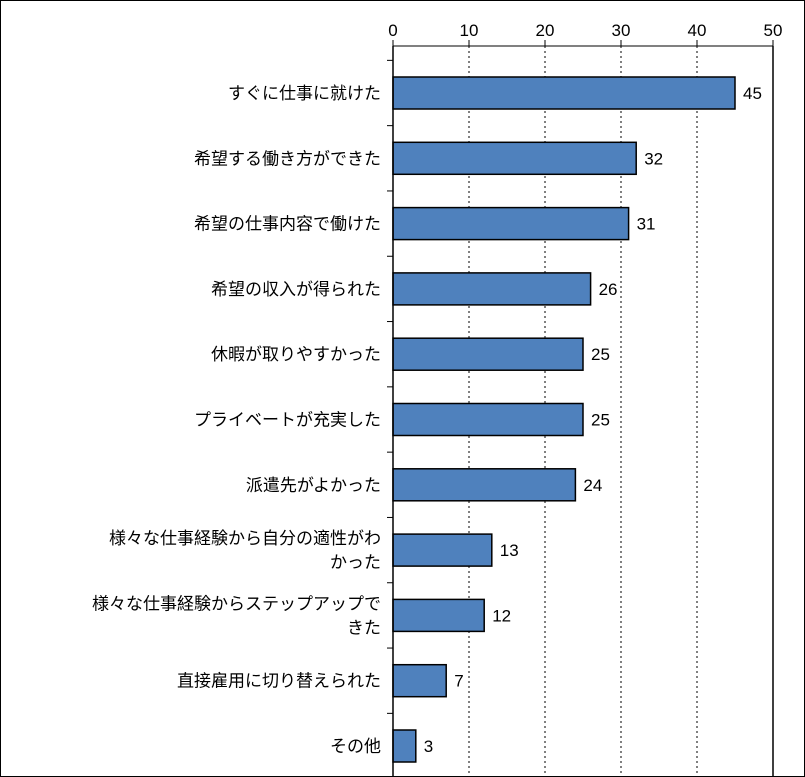  I want to click on category-label: すぐに仕事に就けた, so click(304, 94).